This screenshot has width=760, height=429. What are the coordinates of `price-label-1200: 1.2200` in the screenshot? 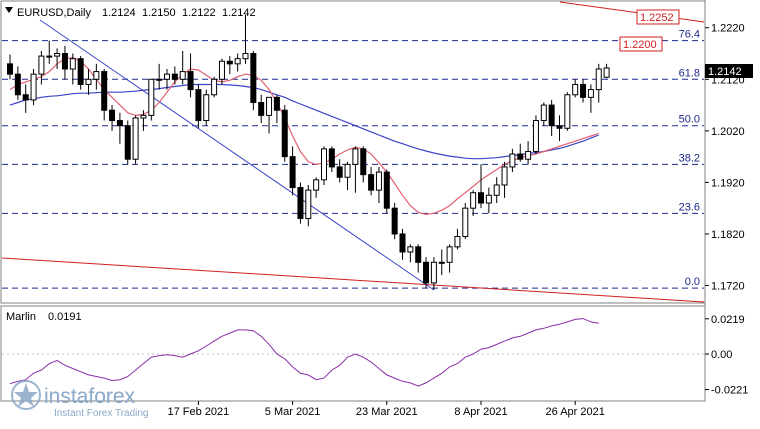 It's located at (641, 44).